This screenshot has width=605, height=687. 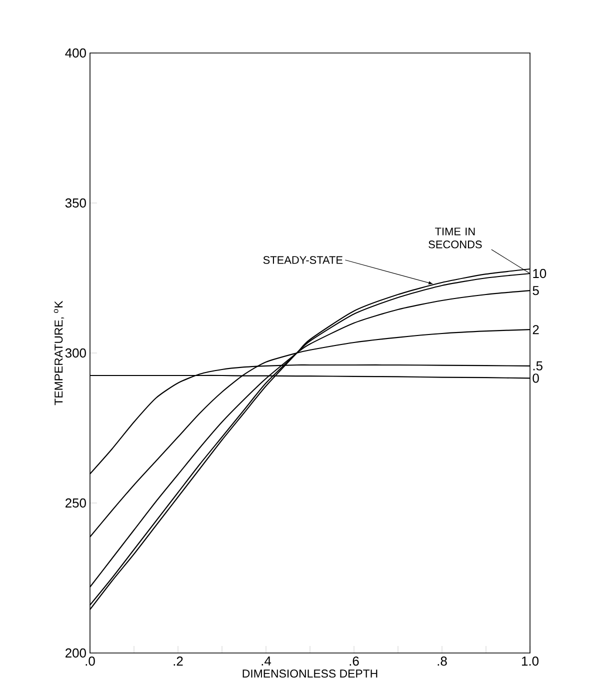 I want to click on annotation: STEADY-STATE, so click(x=303, y=260).